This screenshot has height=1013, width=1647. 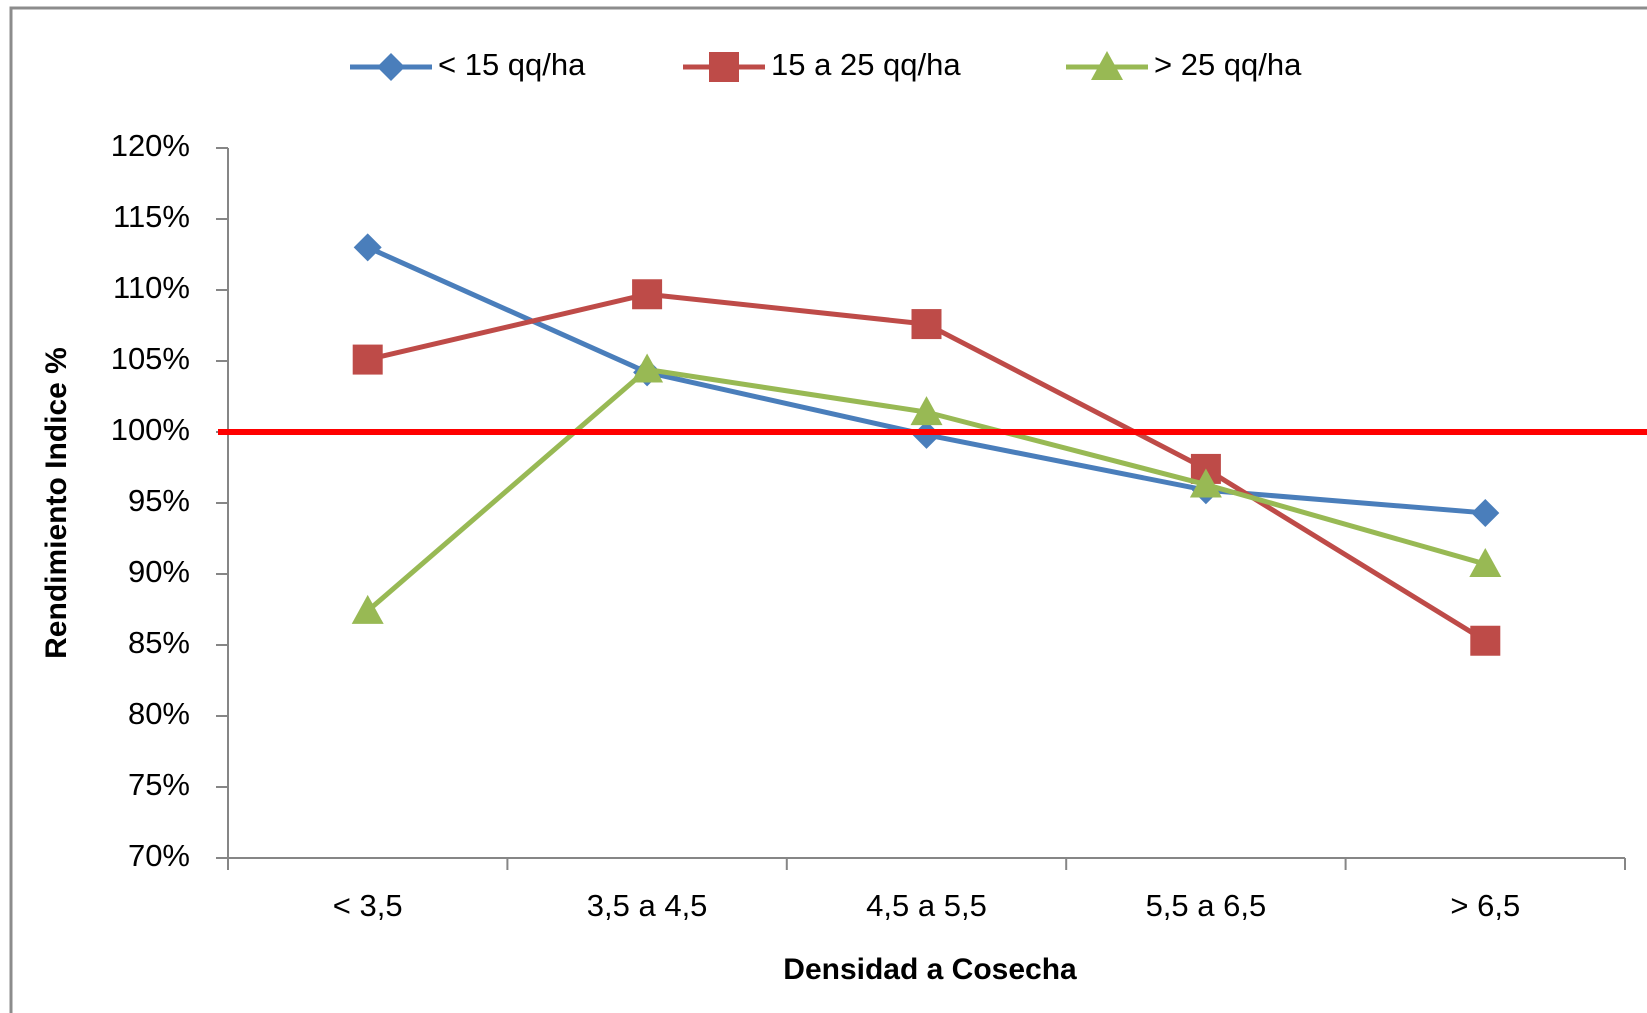 What do you see at coordinates (159, 642) in the screenshot?
I see `y-tick-label: 85%` at bounding box center [159, 642].